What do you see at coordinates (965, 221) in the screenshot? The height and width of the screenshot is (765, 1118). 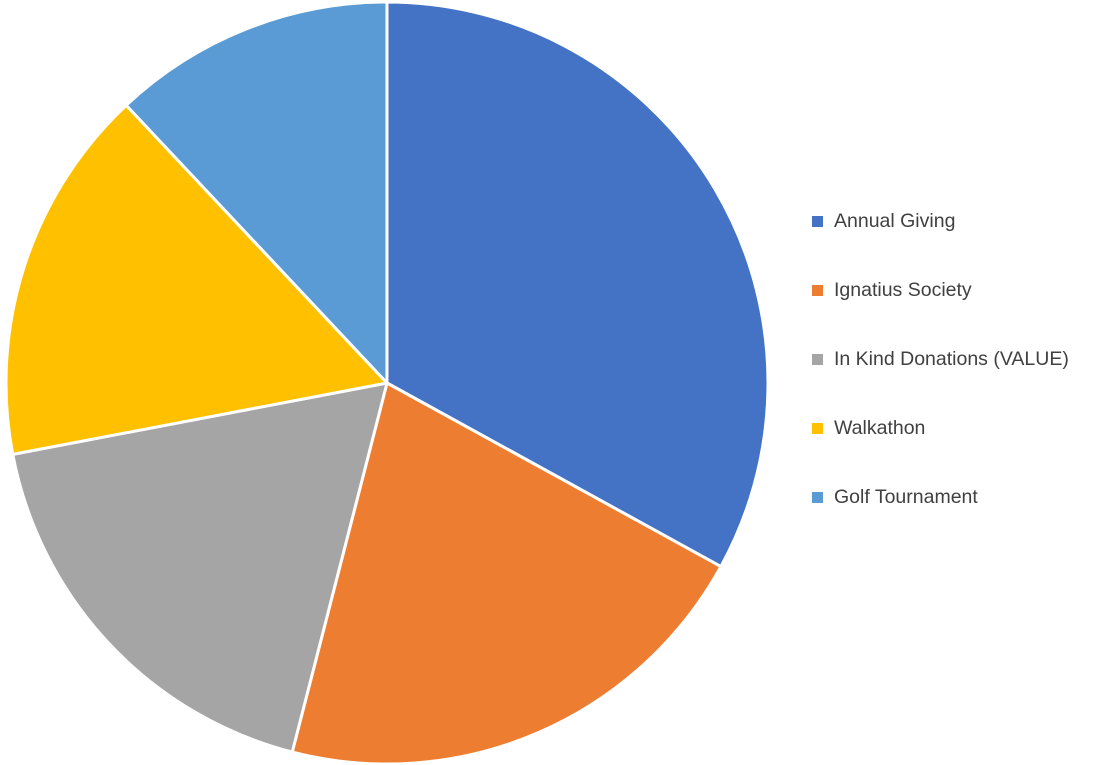 I see `legend-item-annual-giving: Annual Giving` at bounding box center [965, 221].